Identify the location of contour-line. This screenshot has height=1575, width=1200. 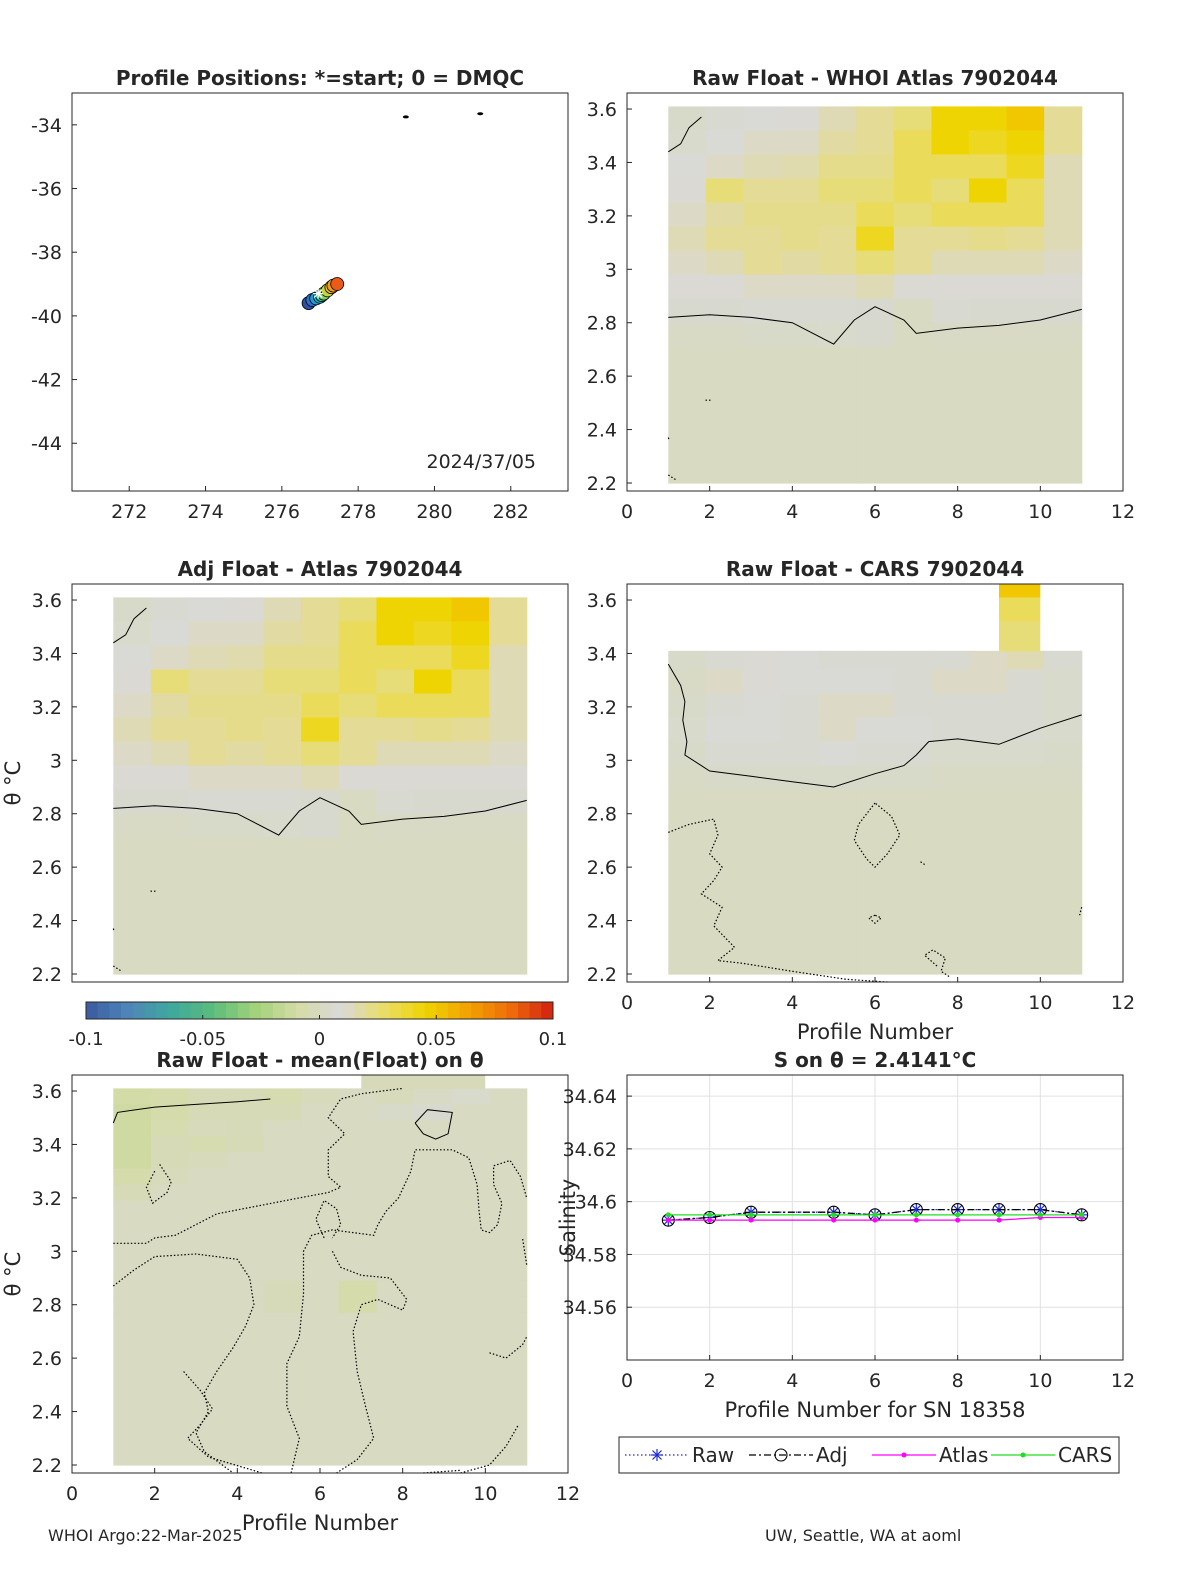
(685, 134).